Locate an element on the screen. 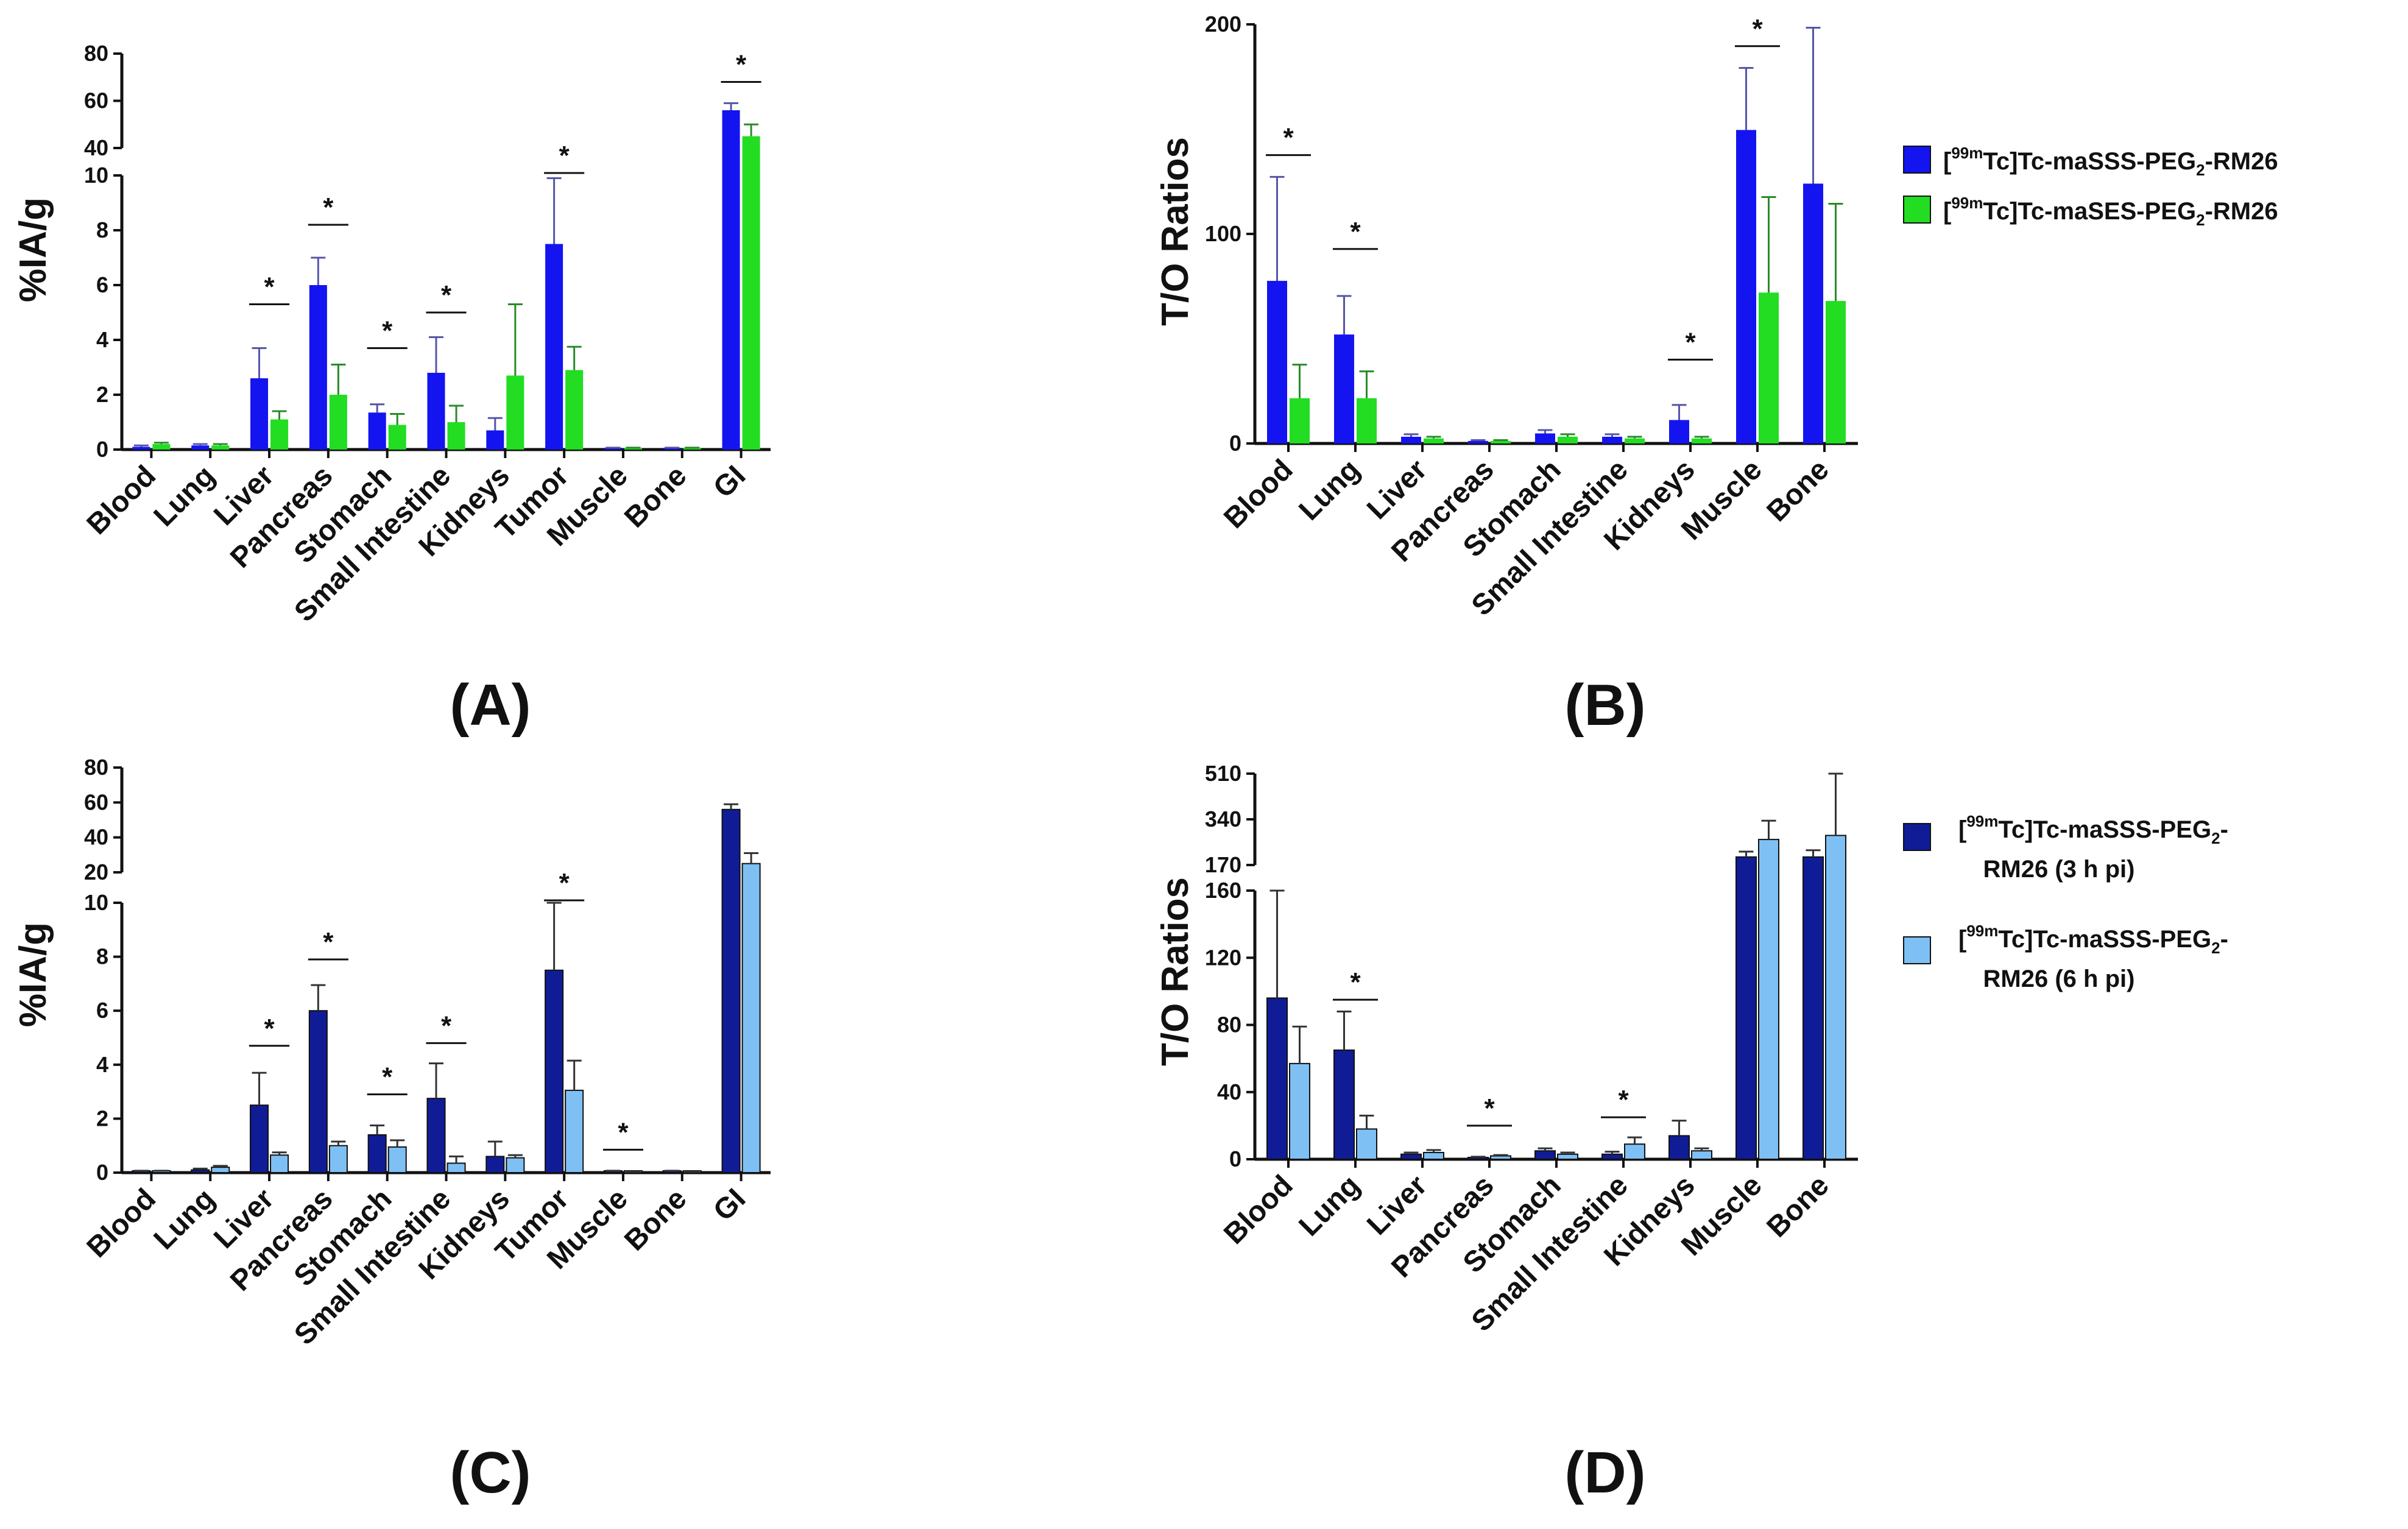  bar-a-s1-tumor is located at coordinates (574, 410).